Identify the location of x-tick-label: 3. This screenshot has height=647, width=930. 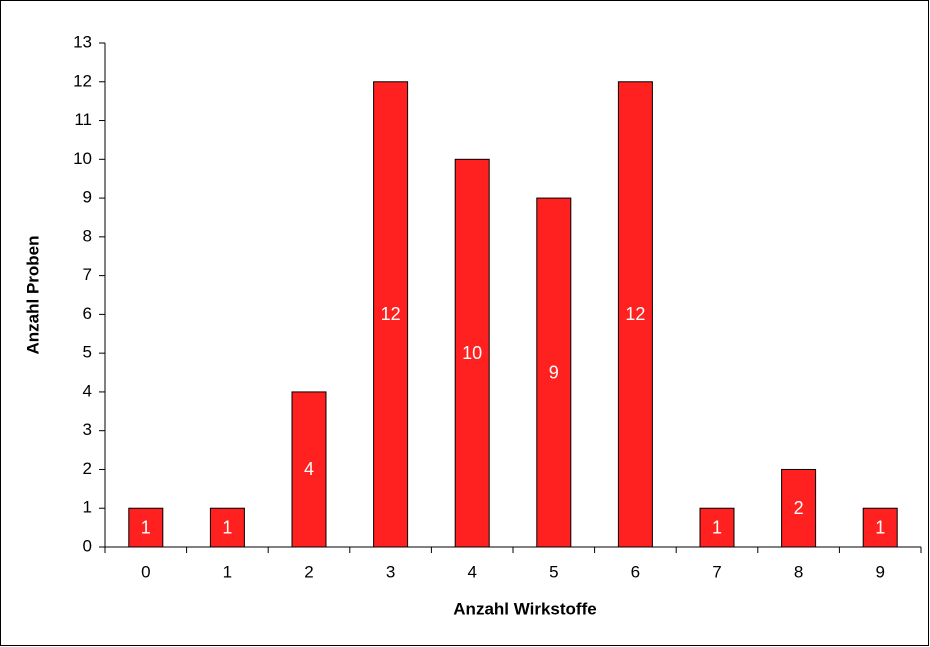
(390, 571).